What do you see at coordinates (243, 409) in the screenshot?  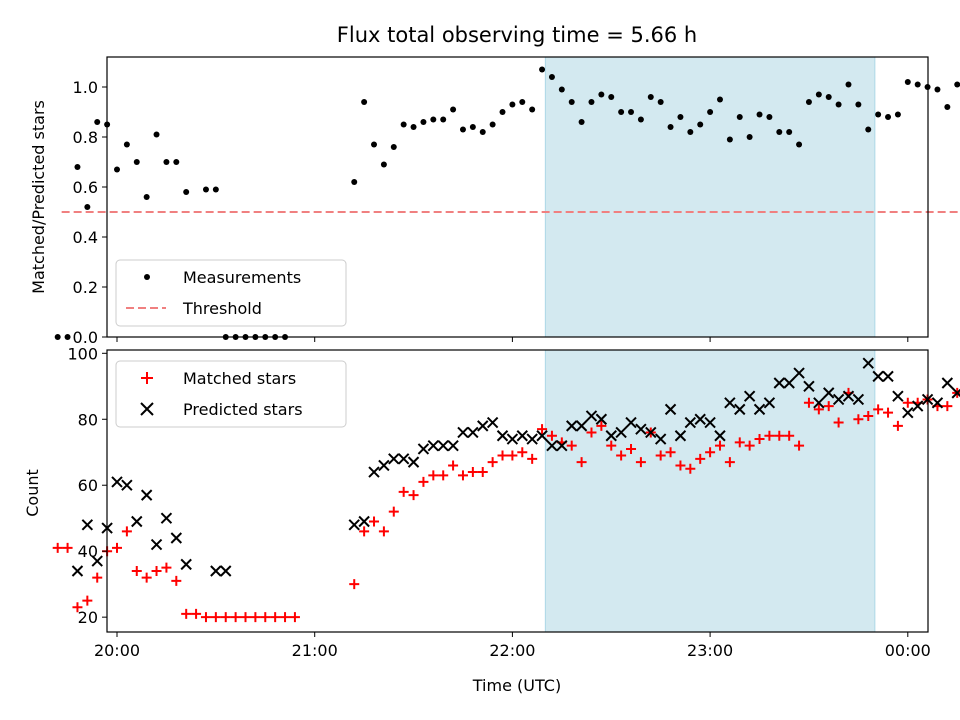 I see `legend-label: Predicted stars` at bounding box center [243, 409].